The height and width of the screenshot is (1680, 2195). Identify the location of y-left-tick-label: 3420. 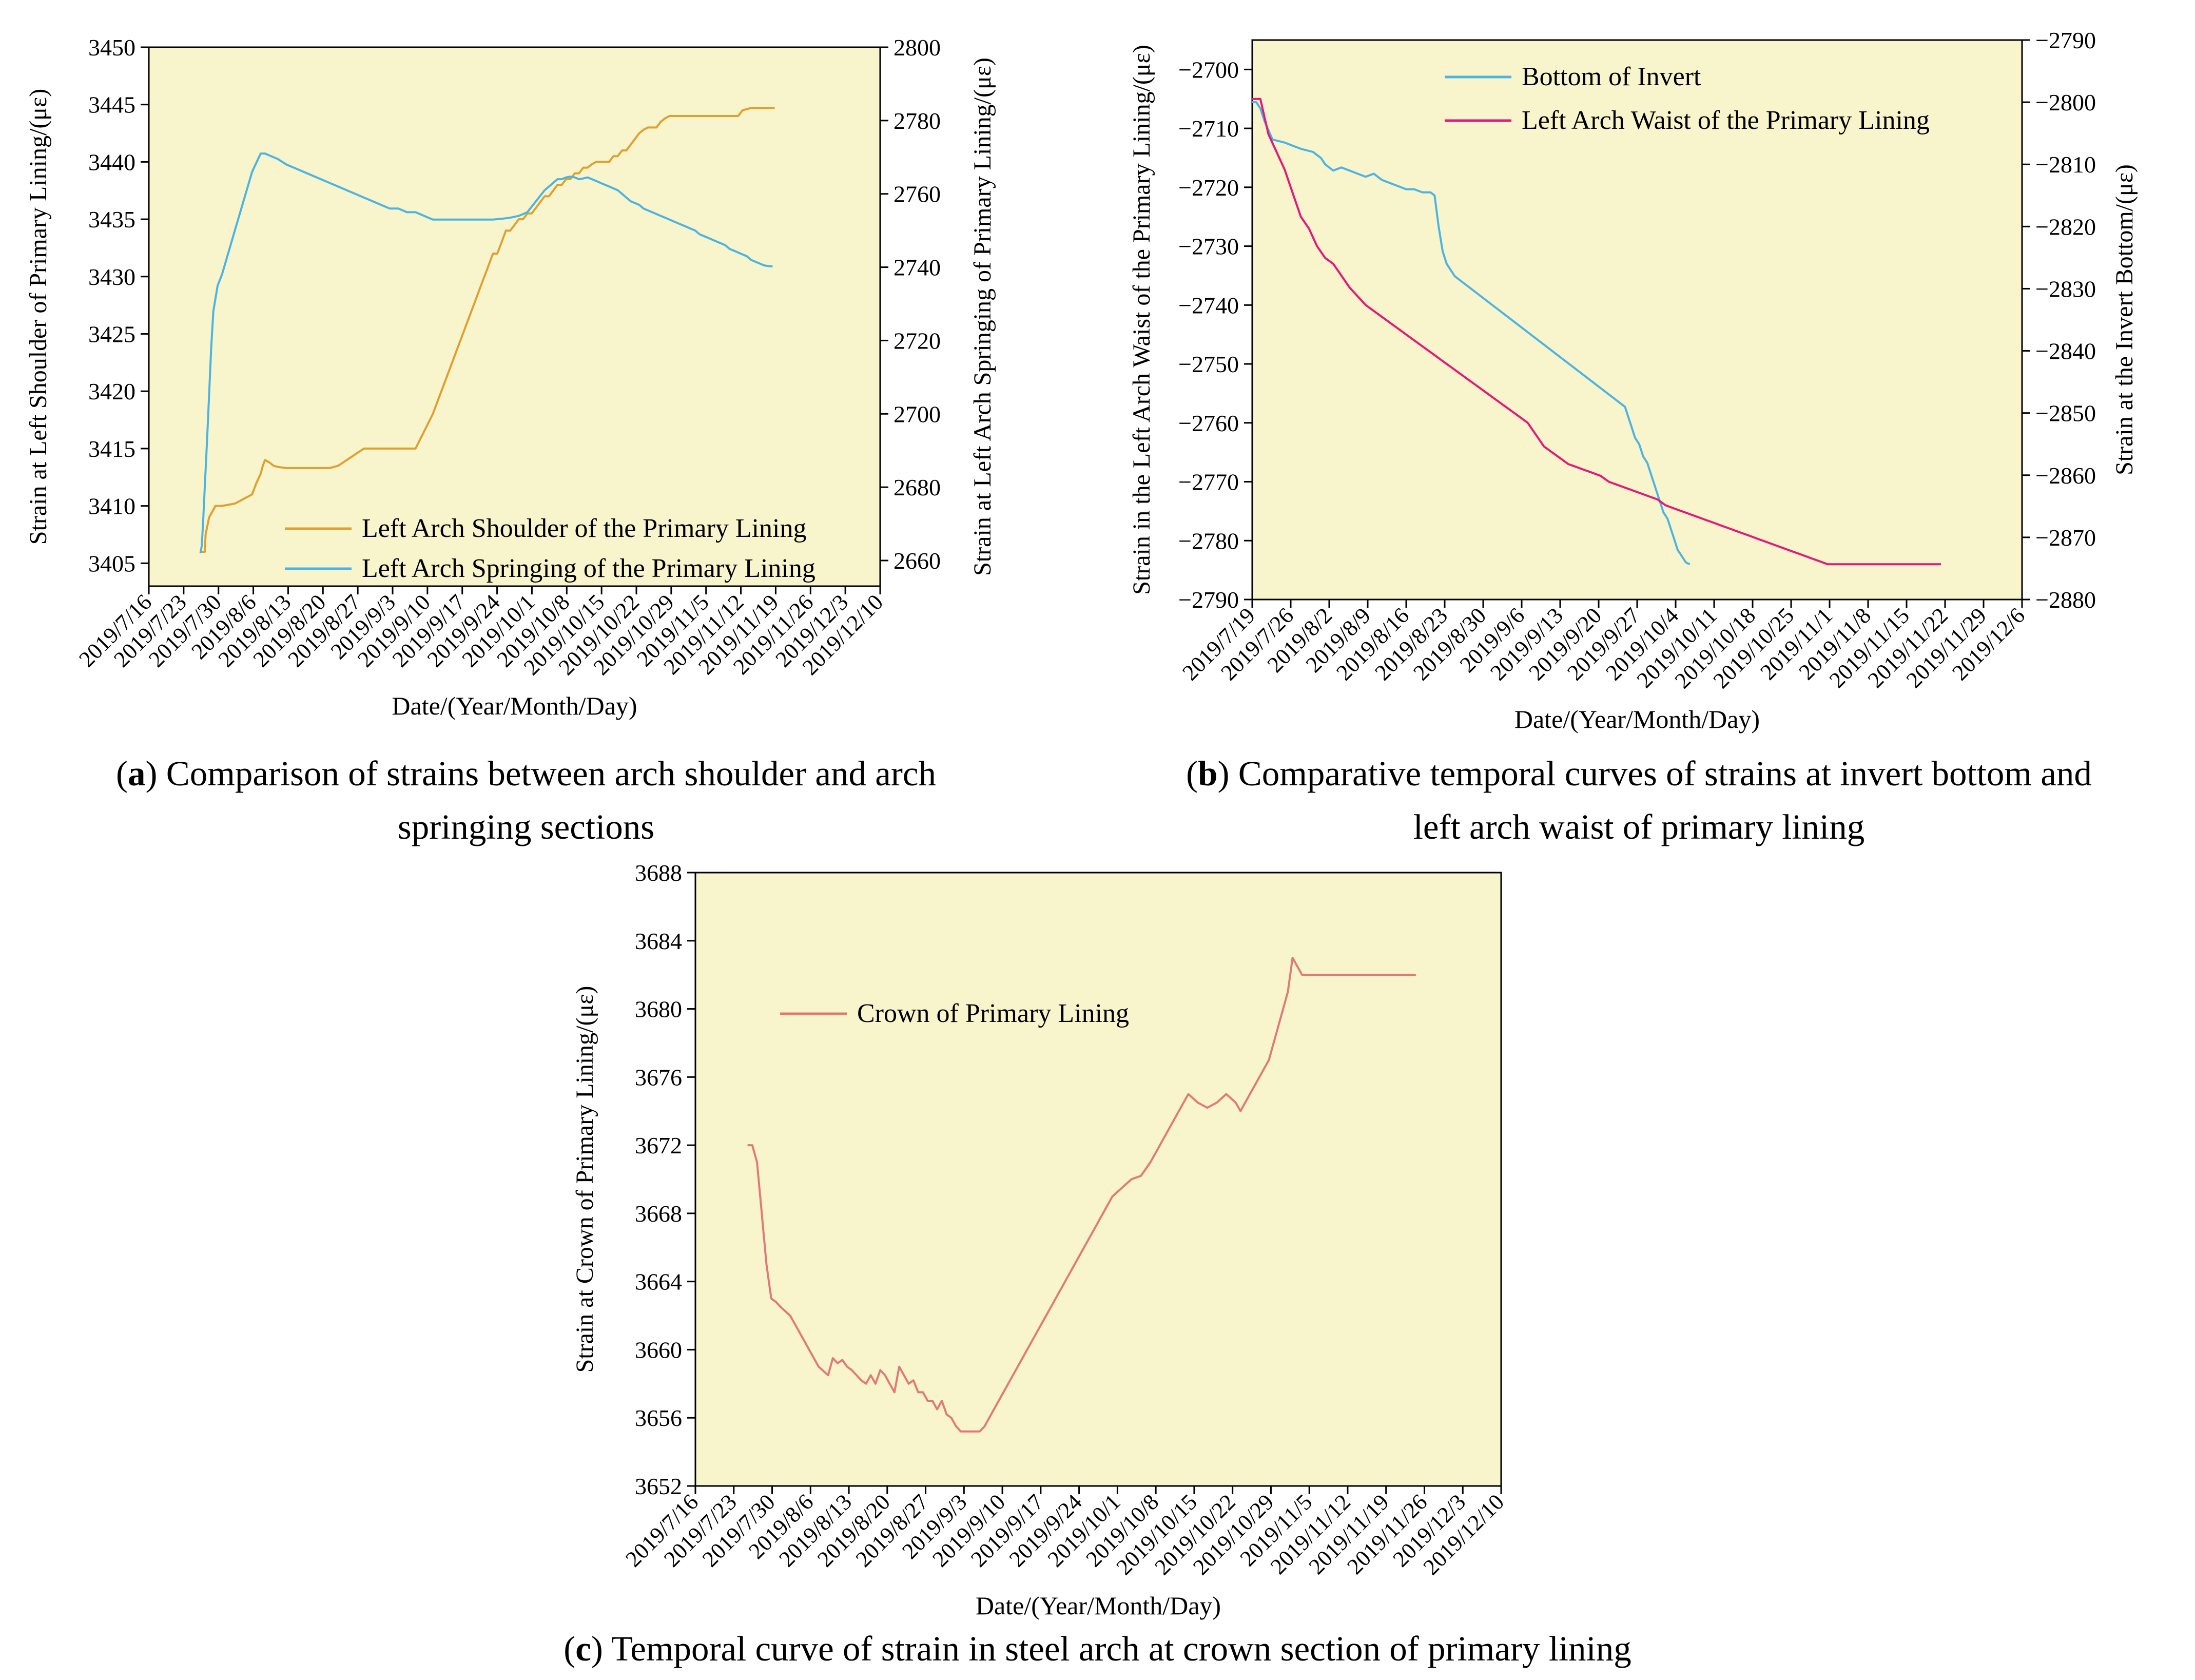
(111, 391).